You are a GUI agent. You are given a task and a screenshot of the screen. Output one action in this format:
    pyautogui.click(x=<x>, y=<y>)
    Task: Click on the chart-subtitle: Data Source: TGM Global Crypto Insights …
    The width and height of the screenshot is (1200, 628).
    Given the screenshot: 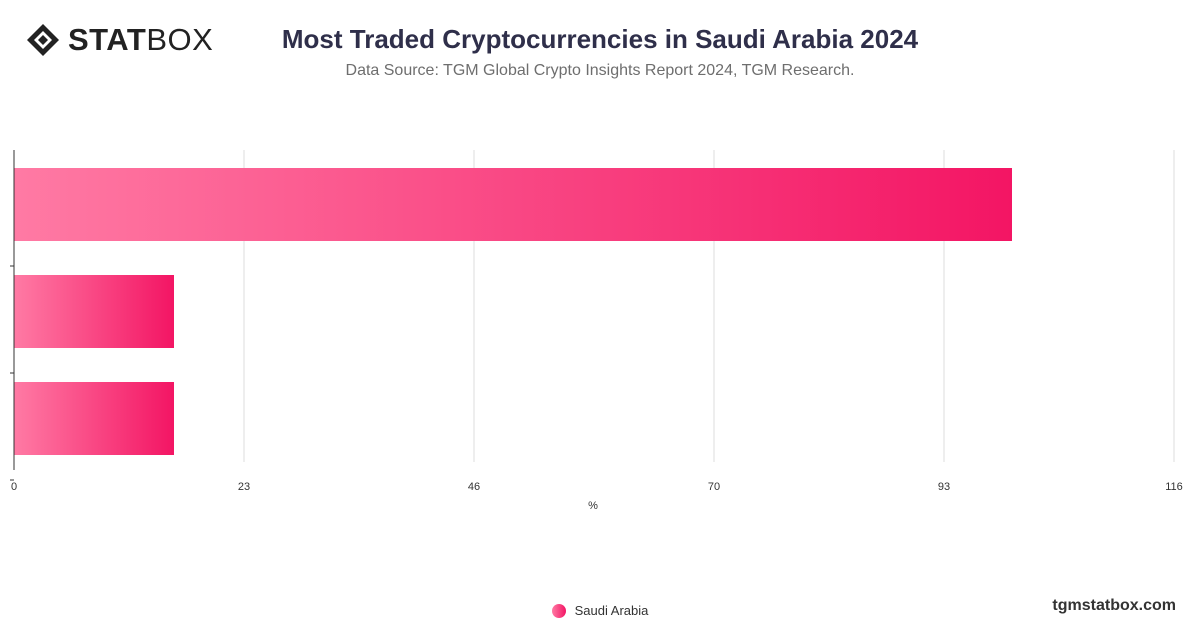 What is the action you would take?
    pyautogui.click(x=600, y=70)
    